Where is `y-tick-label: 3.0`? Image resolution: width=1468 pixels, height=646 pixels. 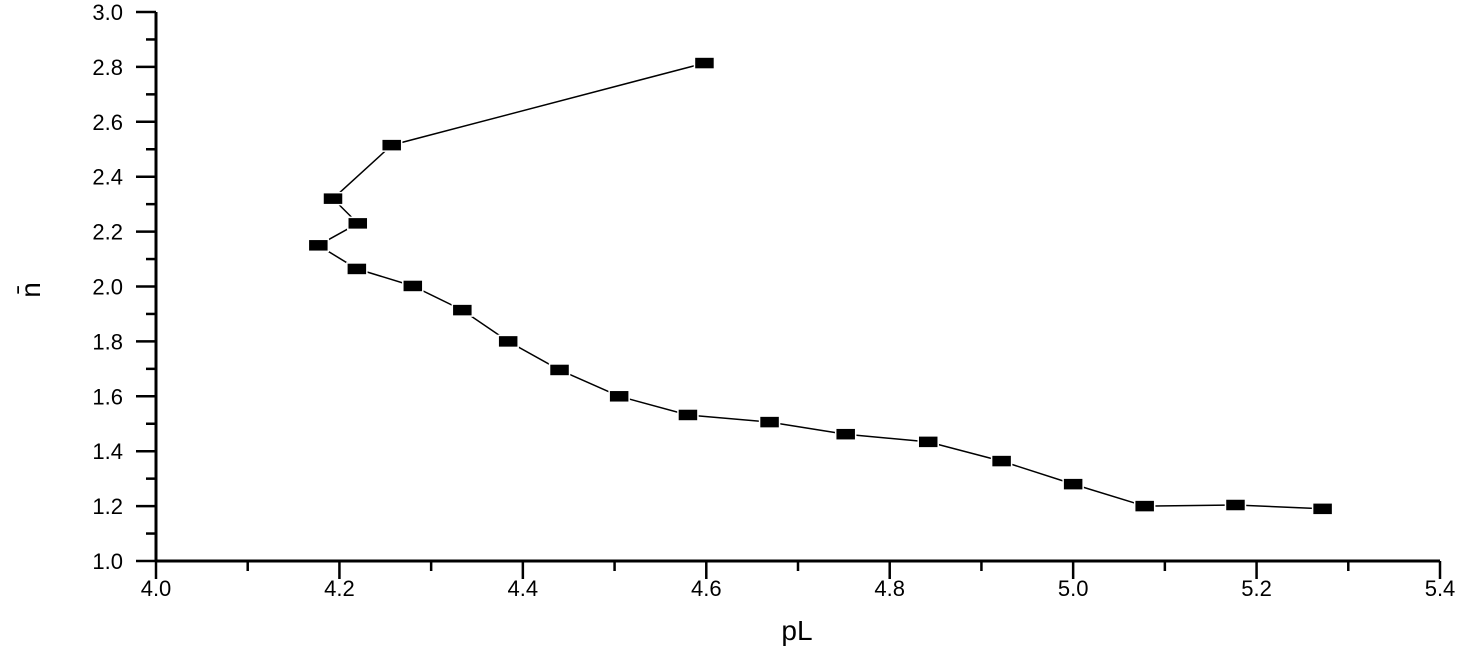
y-tick-label: 3.0 is located at coordinates (107, 12).